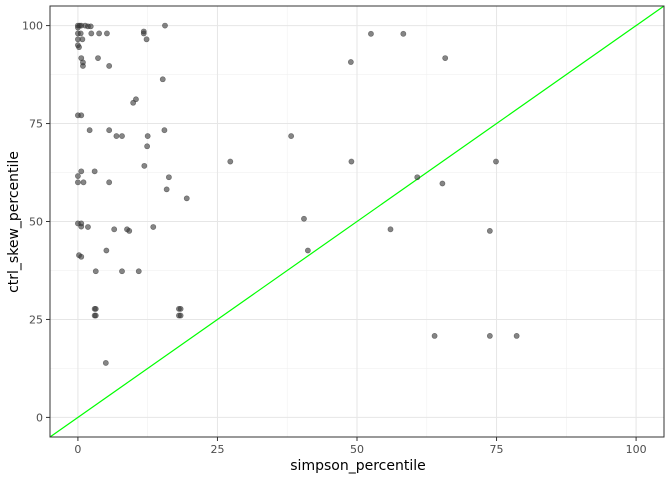 Image resolution: width=672 pixels, height=480 pixels. I want to click on x-tick-label: 25, so click(217, 449).